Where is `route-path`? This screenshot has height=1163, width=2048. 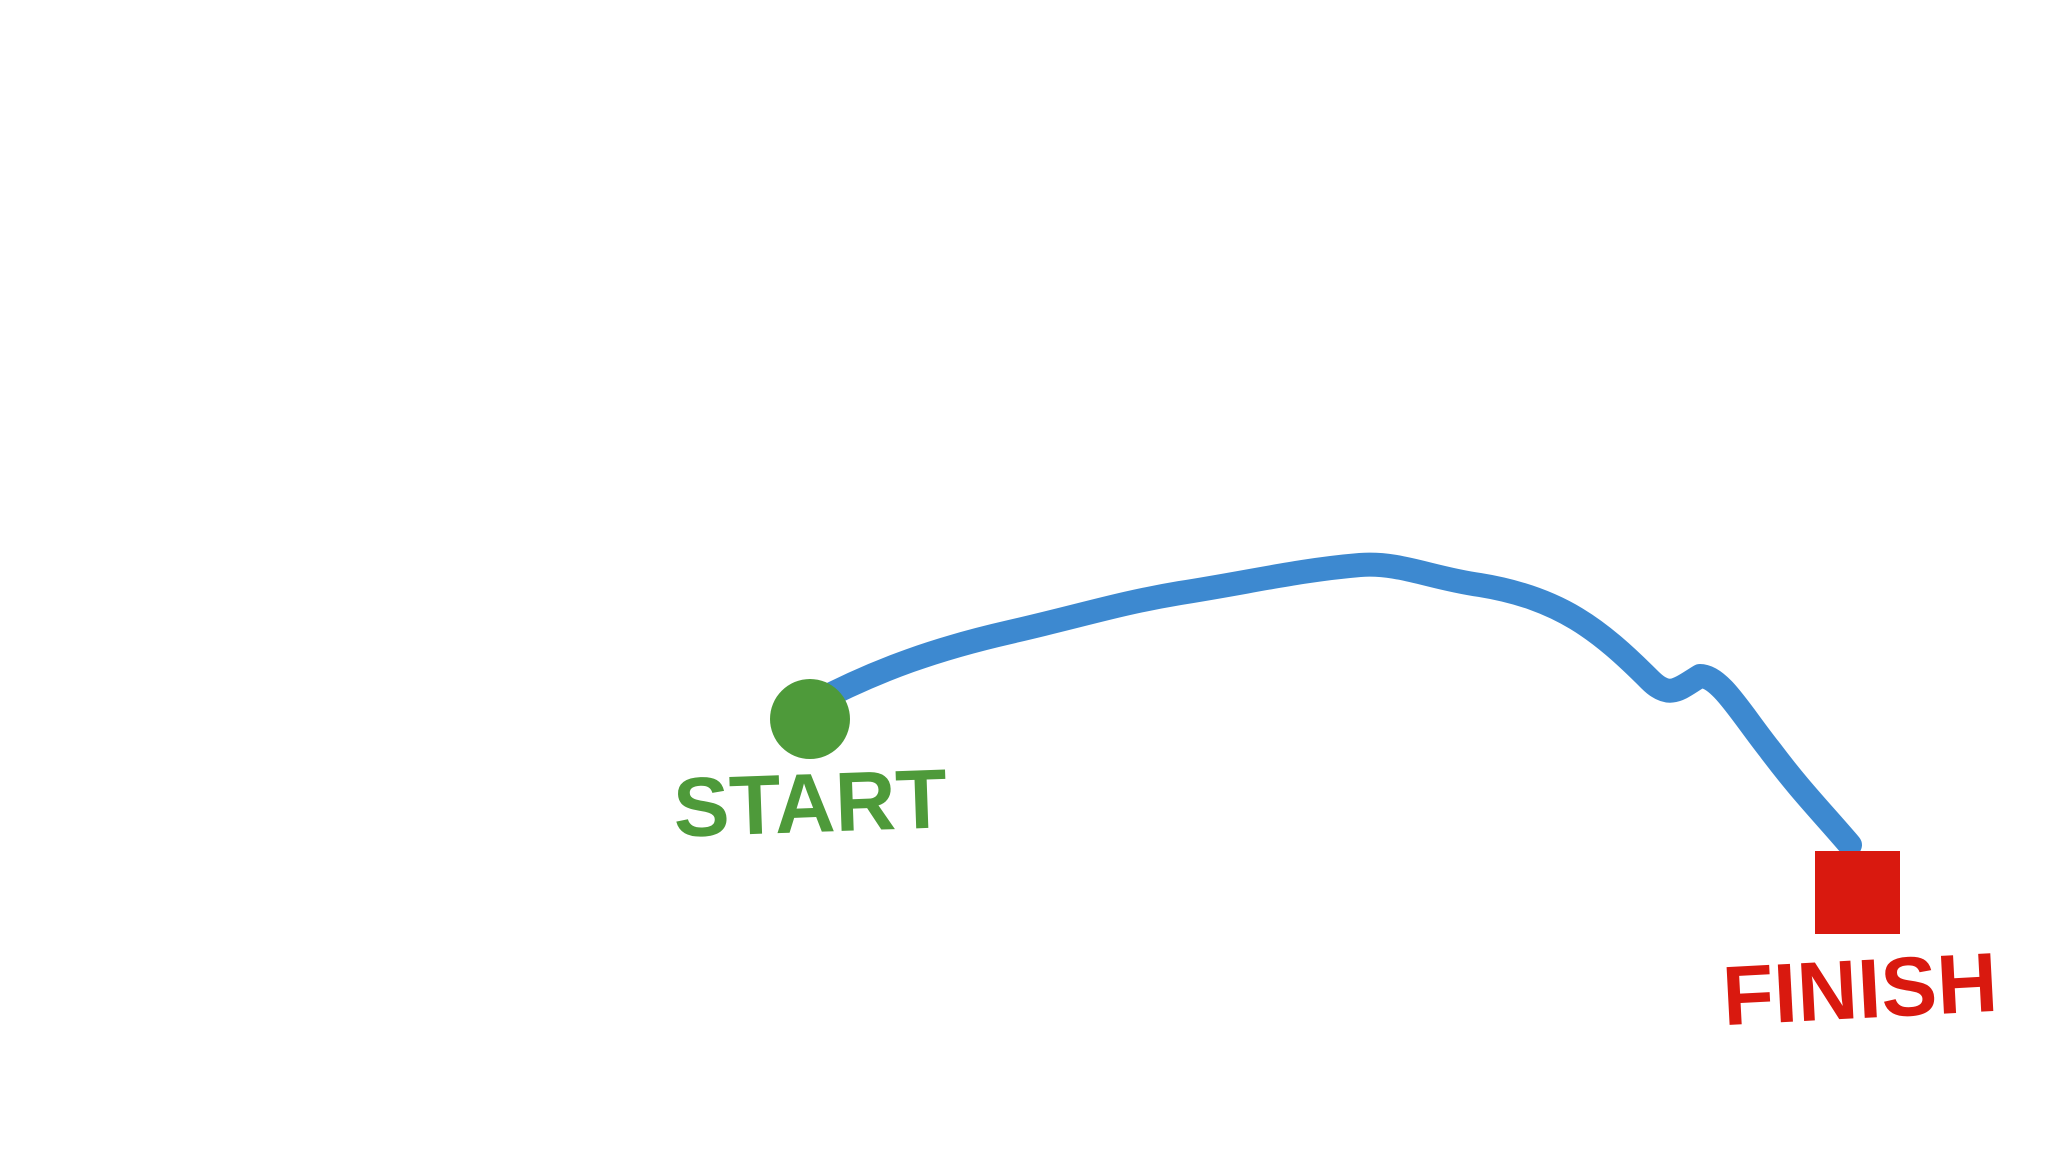 route-path is located at coordinates (1330, 704).